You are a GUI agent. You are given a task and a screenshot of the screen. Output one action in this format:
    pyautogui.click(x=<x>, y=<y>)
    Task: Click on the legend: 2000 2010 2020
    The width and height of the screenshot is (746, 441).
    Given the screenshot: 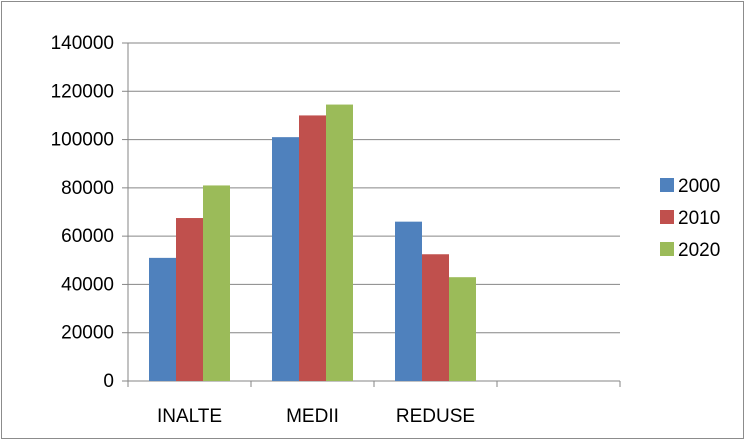 What is the action you would take?
    pyautogui.click(x=690, y=218)
    